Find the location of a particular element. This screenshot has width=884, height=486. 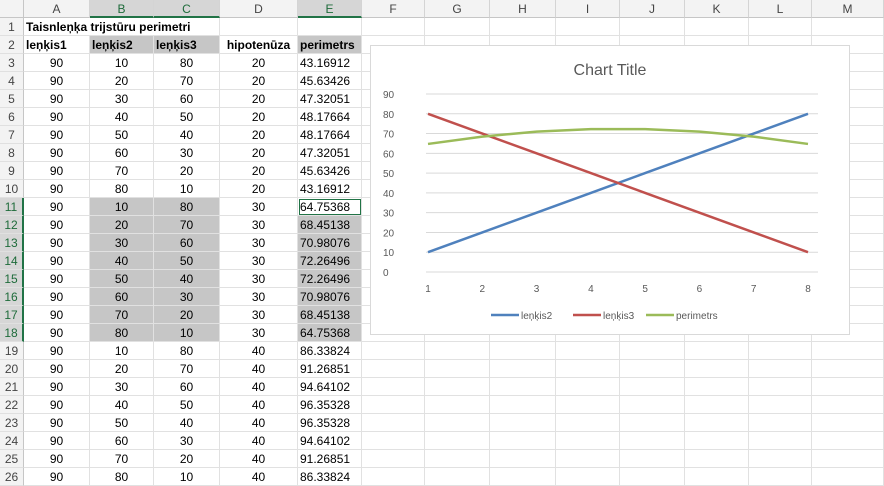

row-header-15: 15 is located at coordinates (12, 279).